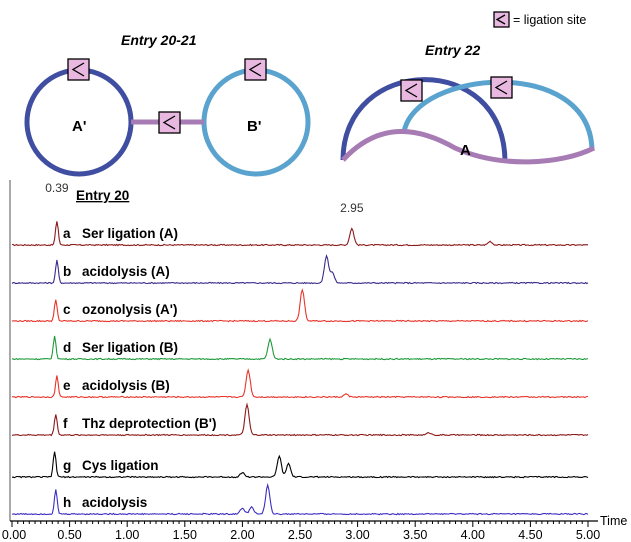  Describe the element at coordinates (127, 535) in the screenshot. I see `x-tick-label: 1.00` at that location.